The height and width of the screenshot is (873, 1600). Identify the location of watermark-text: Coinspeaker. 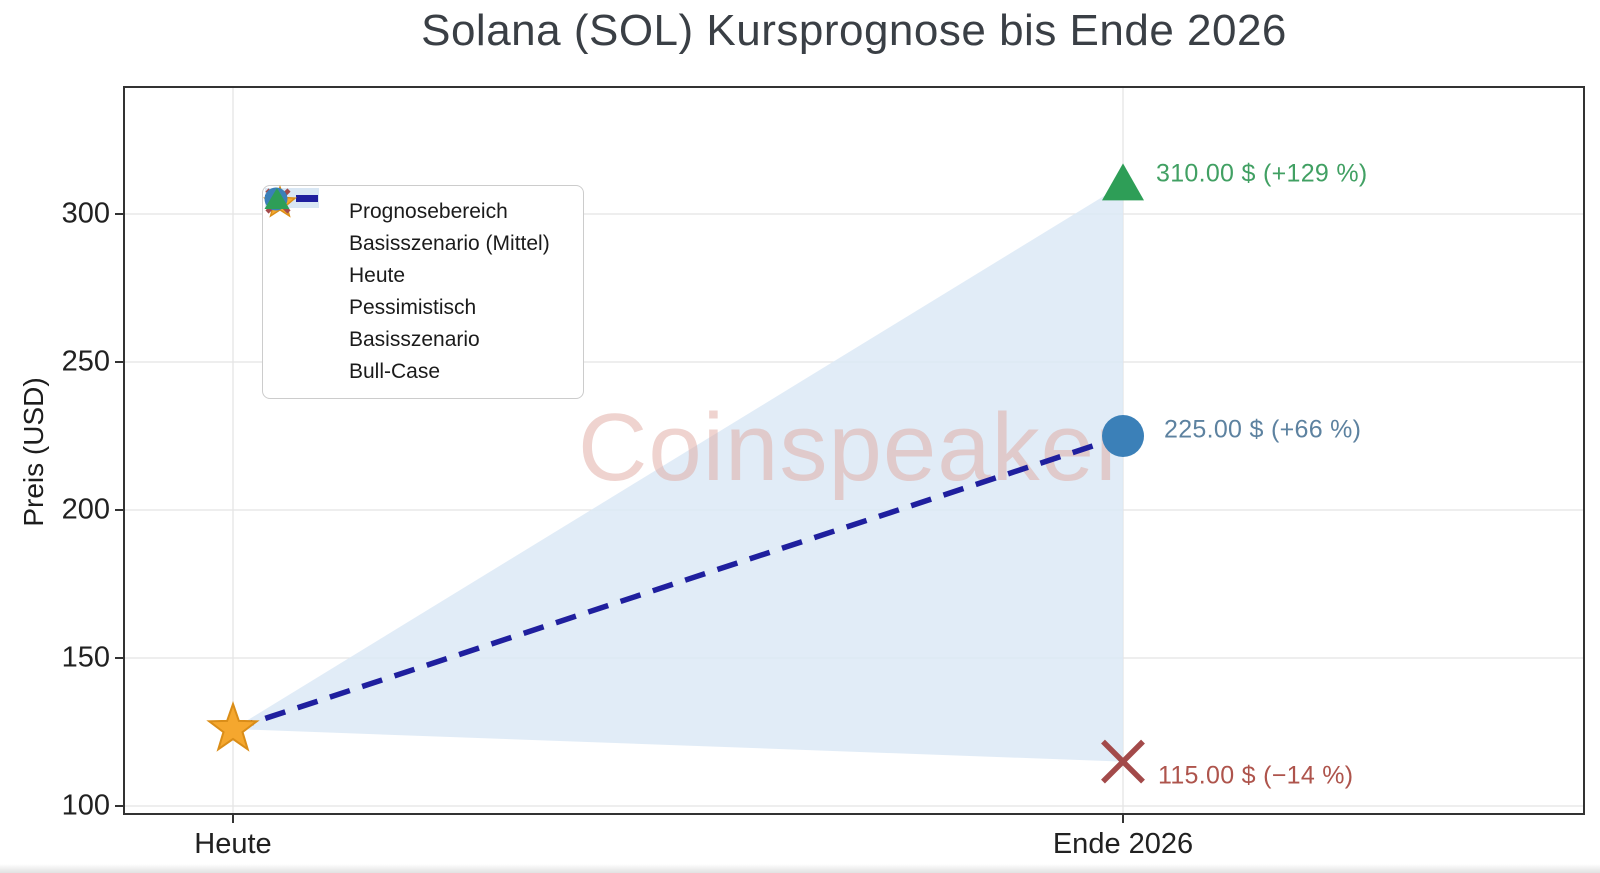
(853, 447).